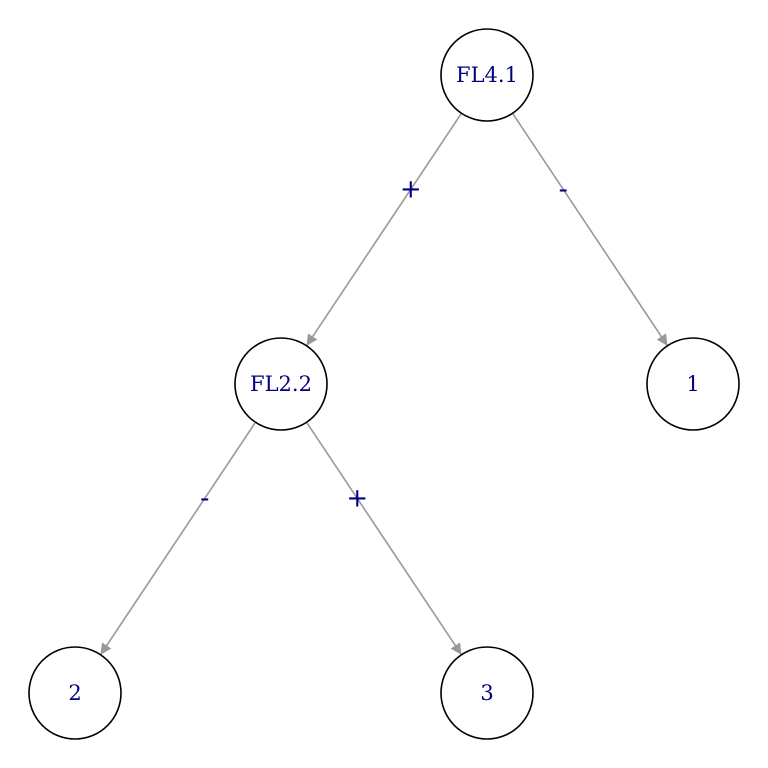 This screenshot has height=768, width=768. I want to click on node-label-1: 1, so click(692, 384).